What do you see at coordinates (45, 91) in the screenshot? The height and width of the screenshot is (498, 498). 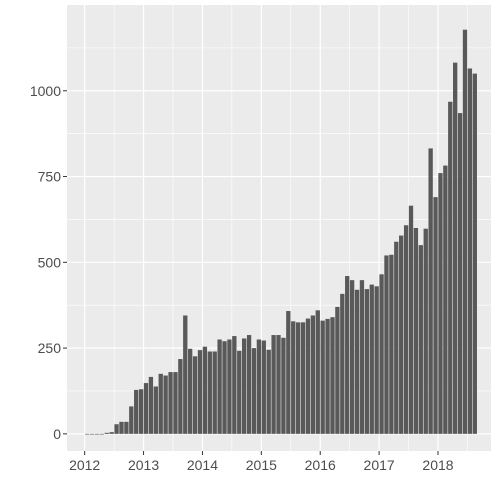 I see `y-tick-label: 1000` at bounding box center [45, 91].